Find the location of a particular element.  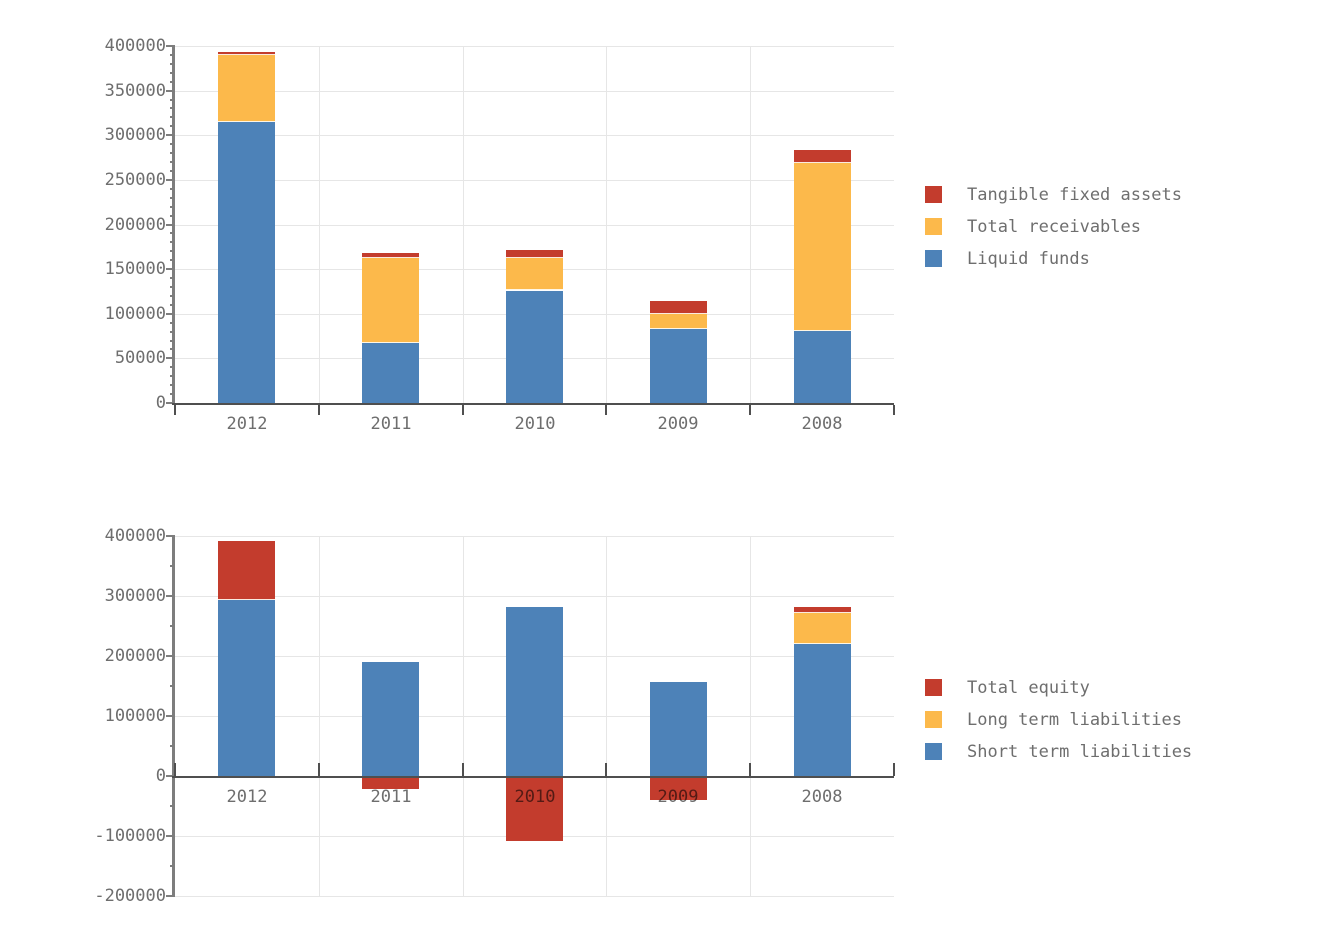

bar-segment-orange-2009 is located at coordinates (678, 321).